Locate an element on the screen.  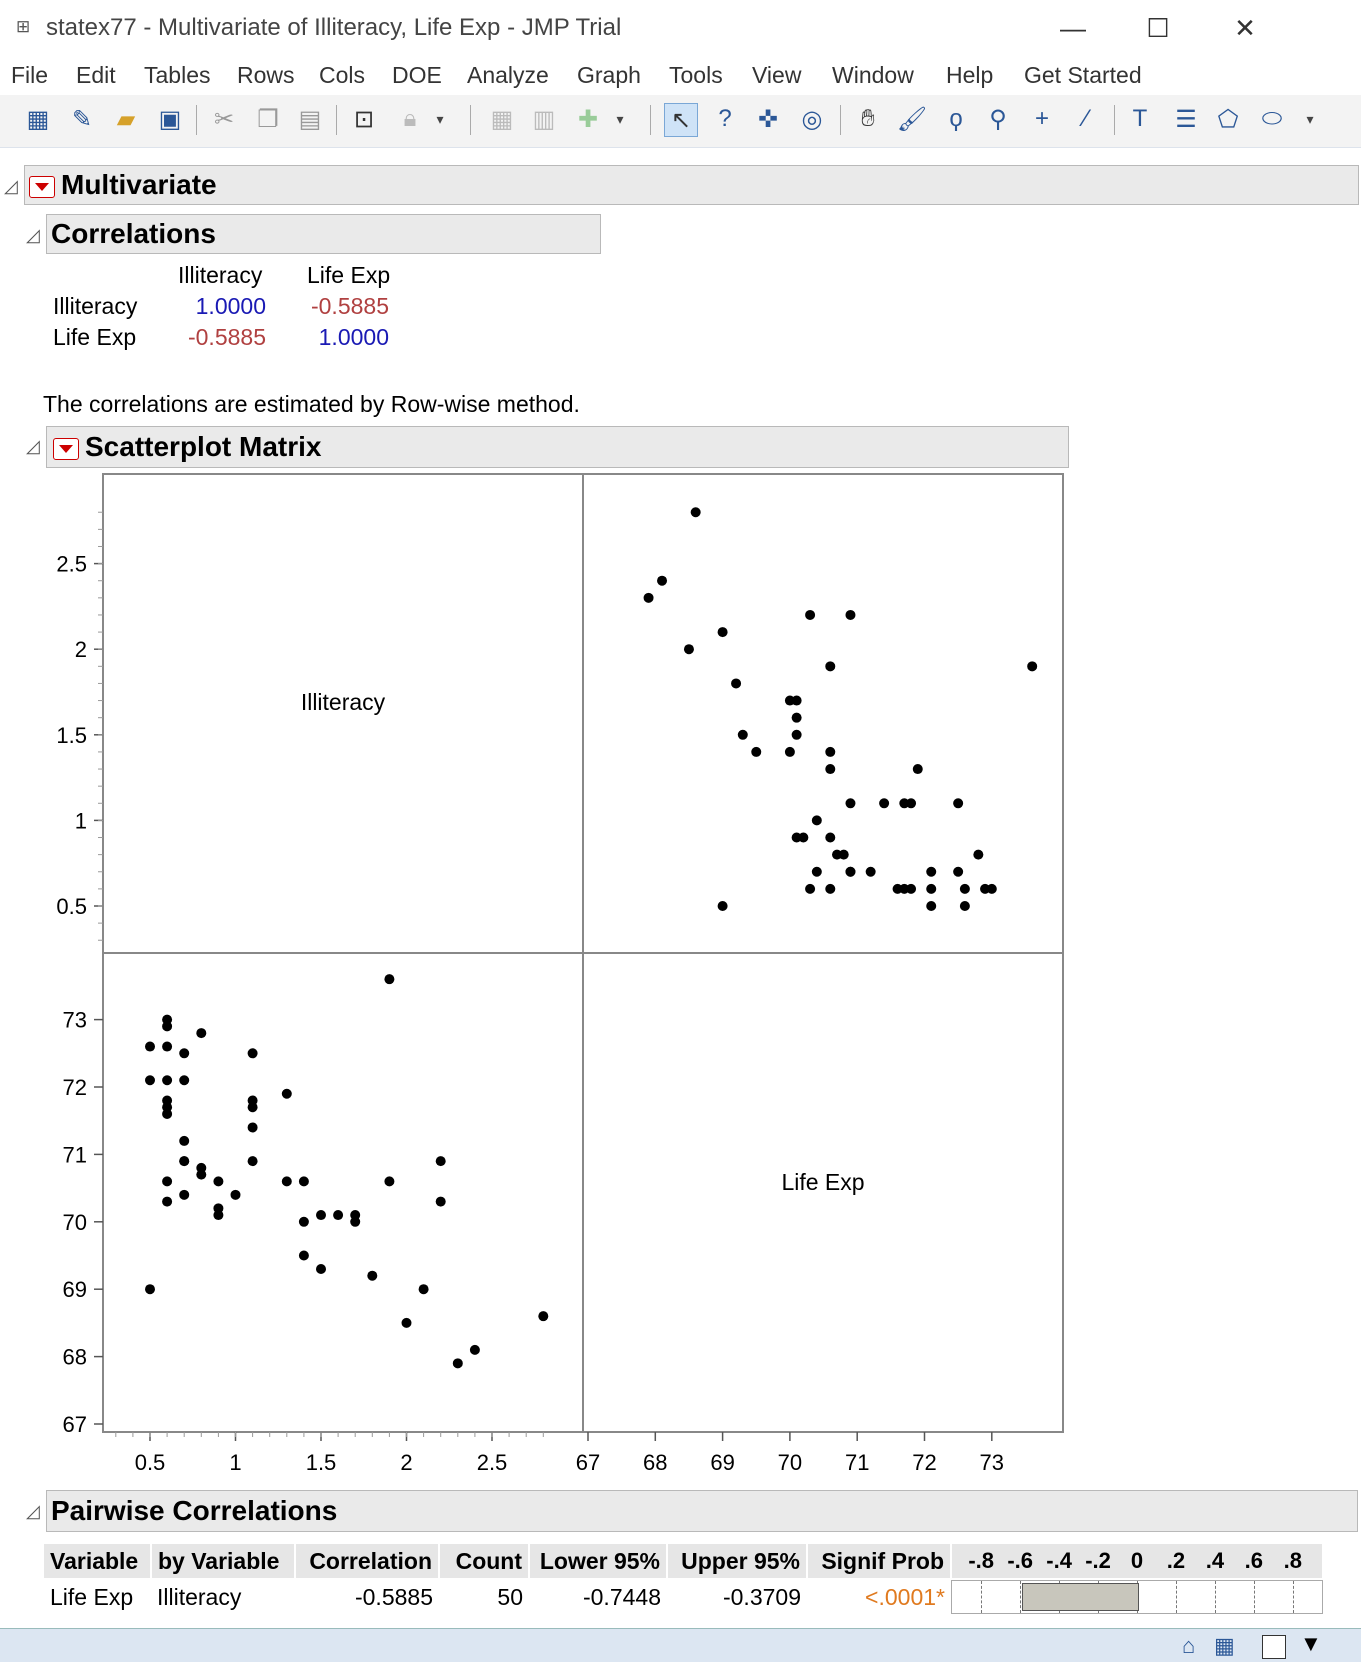
points-lifeexp-vs-illiteracy is located at coordinates (840, 709).